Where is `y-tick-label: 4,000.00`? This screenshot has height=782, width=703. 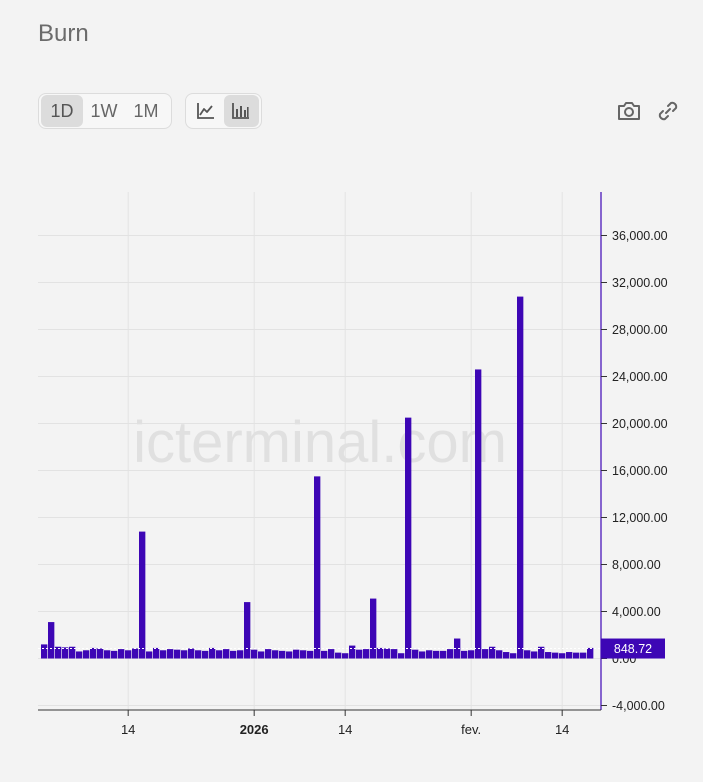 y-tick-label: 4,000.00 is located at coordinates (636, 612).